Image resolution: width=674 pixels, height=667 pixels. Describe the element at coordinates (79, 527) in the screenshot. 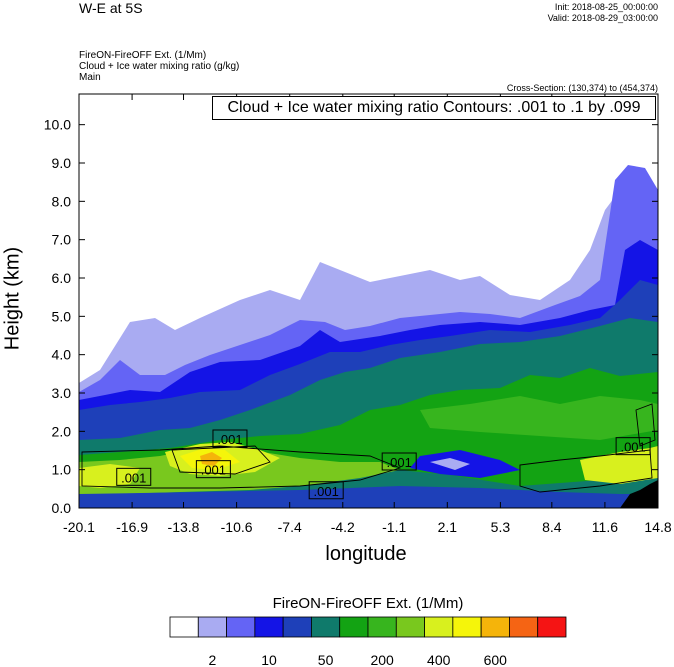

I see `x-tick-label: -20.1` at that location.